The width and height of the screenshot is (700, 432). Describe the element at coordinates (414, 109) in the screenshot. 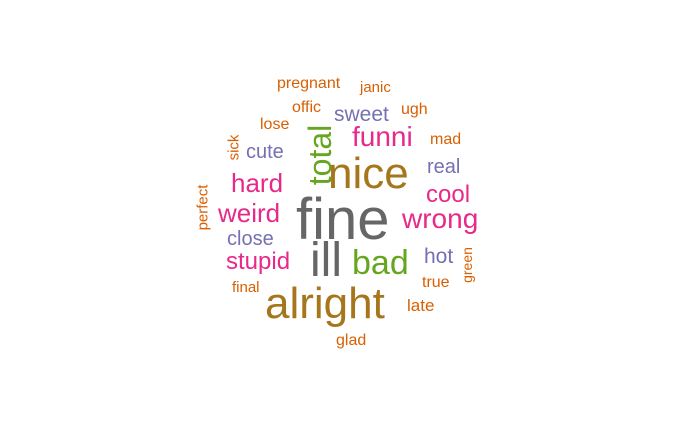

I see `word-ugh: ugh` at that location.